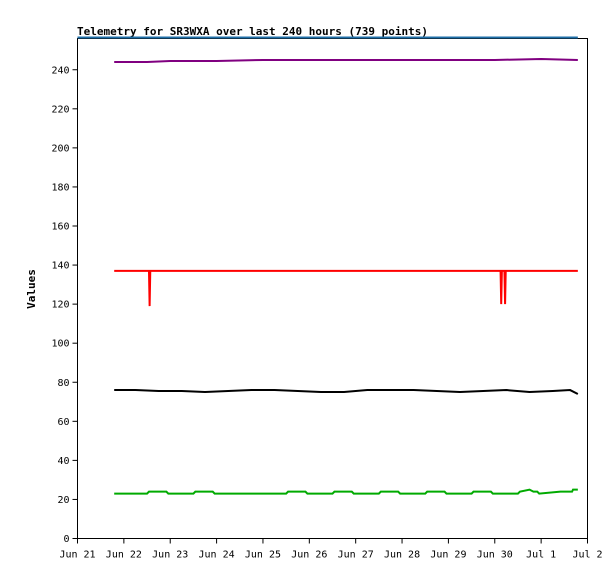 This screenshot has height=579, width=615. I want to click on y-tick-label: 140, so click(60, 266).